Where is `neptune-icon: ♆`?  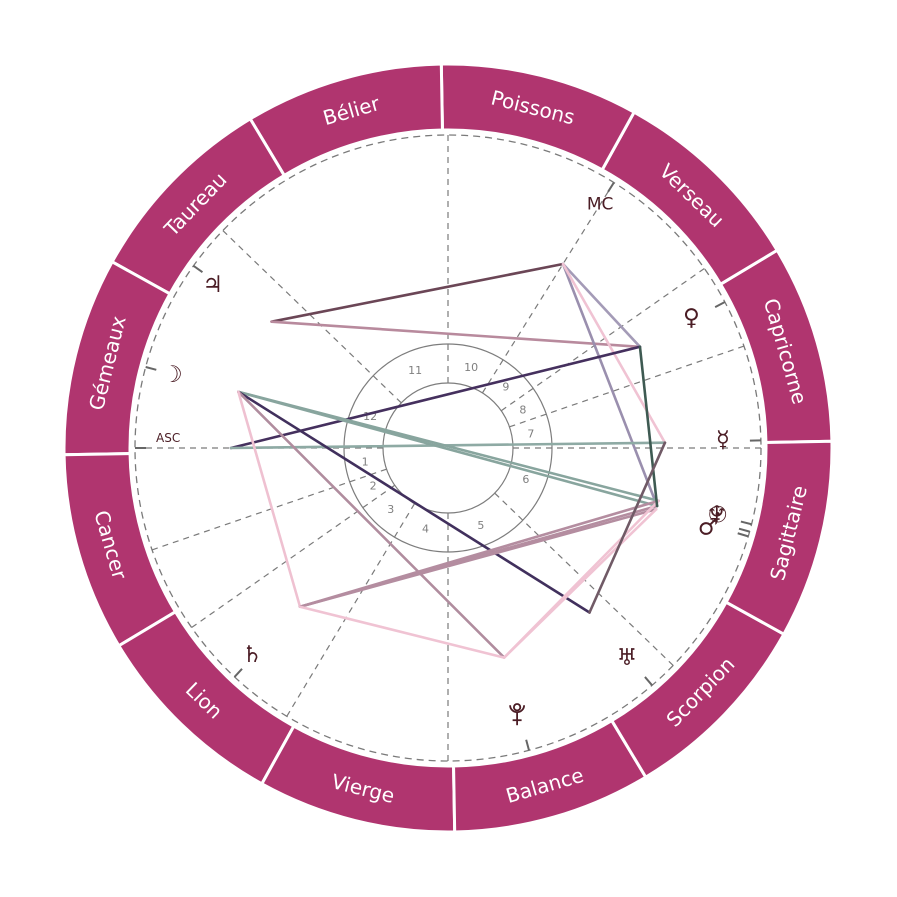 neptune-icon: ♆ is located at coordinates (716, 515).